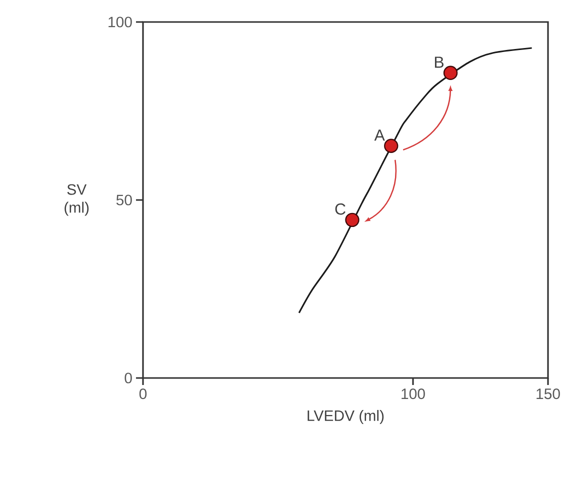 Image resolution: width=581 pixels, height=489 pixels. I want to click on x-tick-label: 0, so click(143, 394).